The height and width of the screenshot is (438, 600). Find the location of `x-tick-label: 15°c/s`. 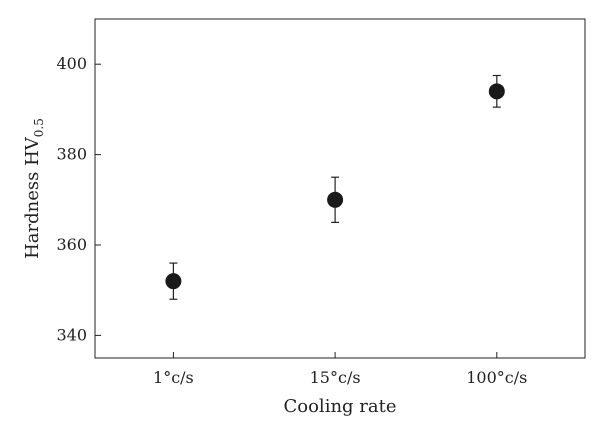

x-tick-label: 15°c/s is located at coordinates (335, 377).